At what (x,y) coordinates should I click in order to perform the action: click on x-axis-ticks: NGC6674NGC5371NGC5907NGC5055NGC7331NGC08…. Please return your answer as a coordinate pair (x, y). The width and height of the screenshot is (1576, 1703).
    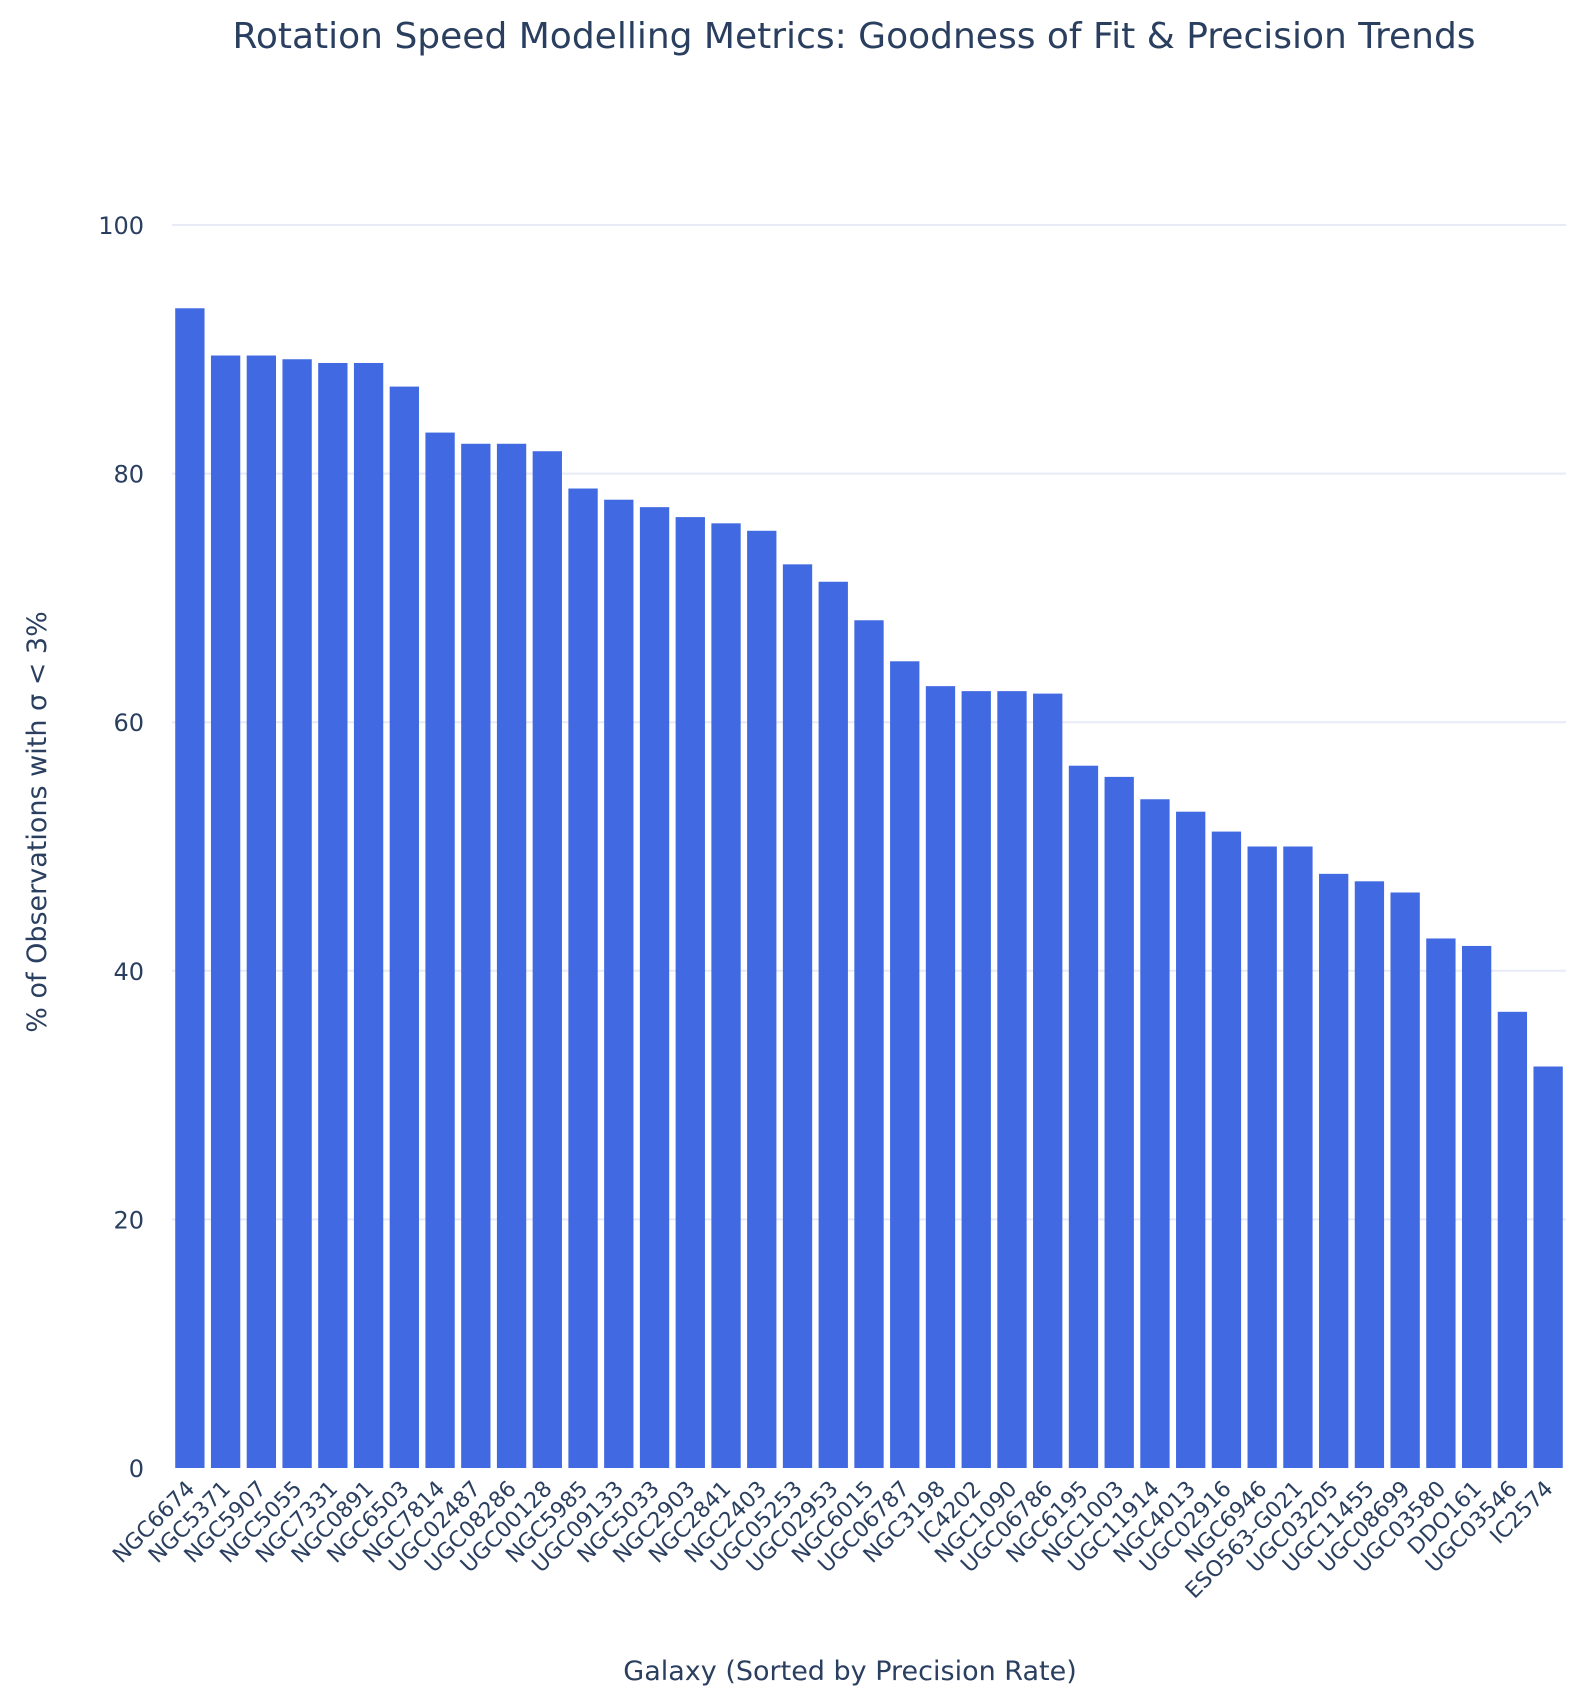
    Looking at the image, I should click on (833, 1540).